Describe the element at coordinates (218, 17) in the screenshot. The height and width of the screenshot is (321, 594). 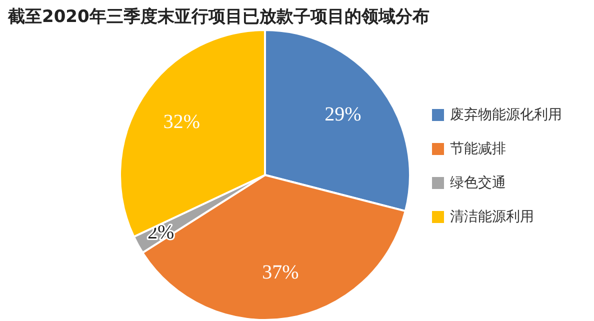
I see `chart-title: 截至2020年三季度末亚行项目已放款子项目的领域分布` at that location.